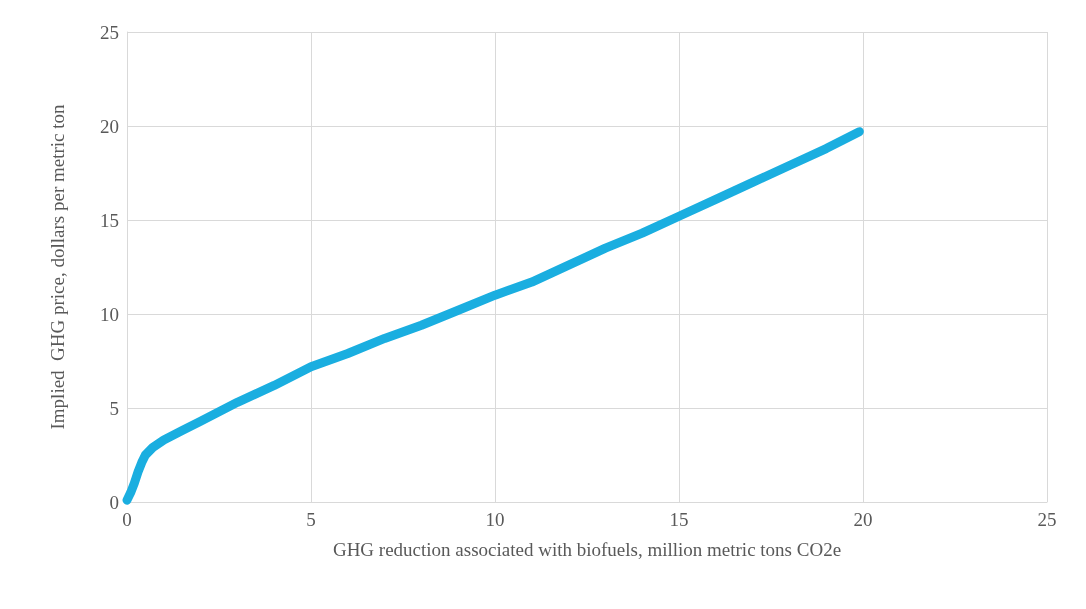  What do you see at coordinates (587, 549) in the screenshot?
I see `x-axis-title: GHG reduction associated with biofuels, million metric tons CO2e` at bounding box center [587, 549].